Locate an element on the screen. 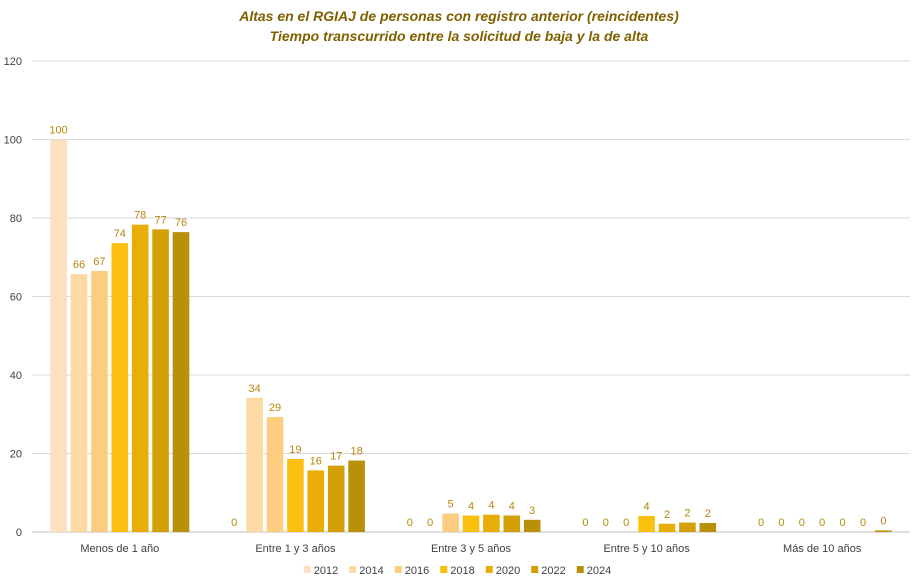  y-tick-label: 120 is located at coordinates (13, 62).